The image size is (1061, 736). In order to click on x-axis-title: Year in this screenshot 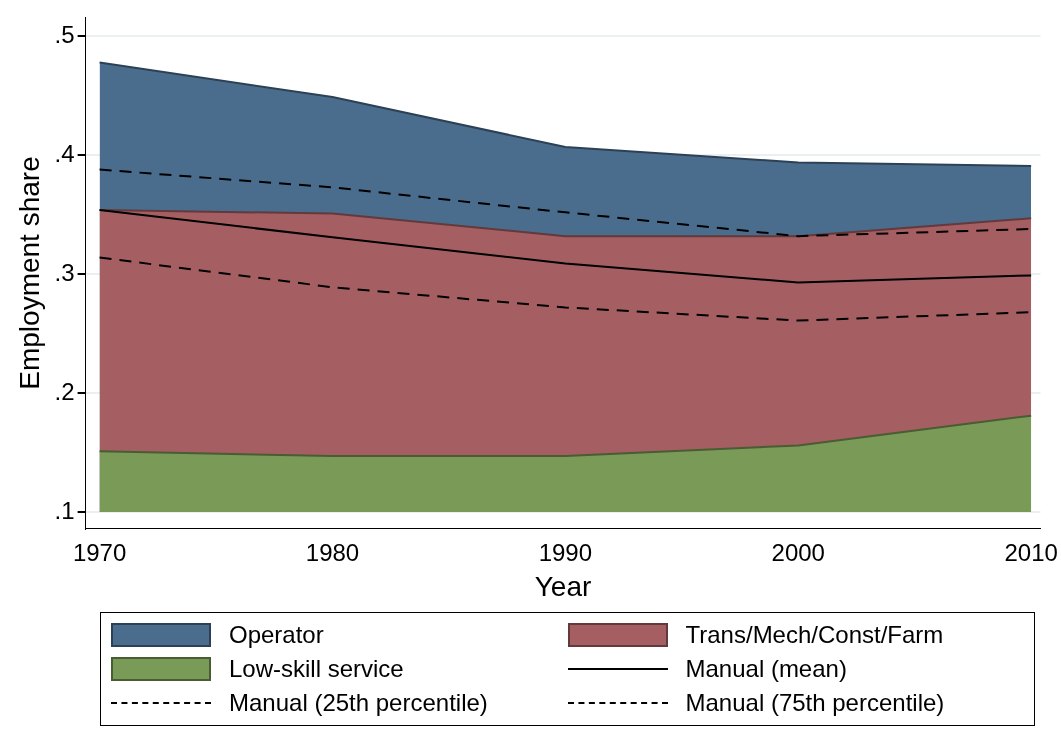, I will do `click(563, 586)`.